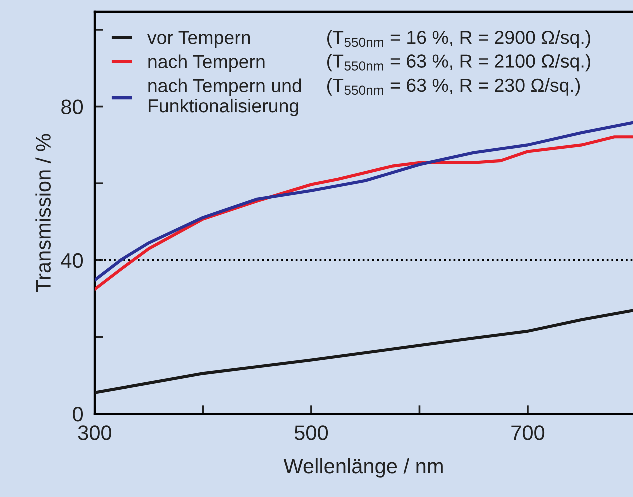 The height and width of the screenshot is (497, 633). What do you see at coordinates (199, 39) in the screenshot?
I see `legend-label: vor Tempern` at bounding box center [199, 39].